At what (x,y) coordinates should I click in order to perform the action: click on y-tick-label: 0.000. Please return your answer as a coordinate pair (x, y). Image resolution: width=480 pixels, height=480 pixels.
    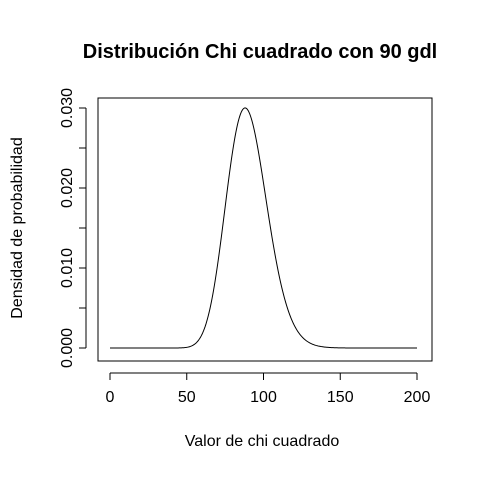
    Looking at the image, I should click on (67, 348).